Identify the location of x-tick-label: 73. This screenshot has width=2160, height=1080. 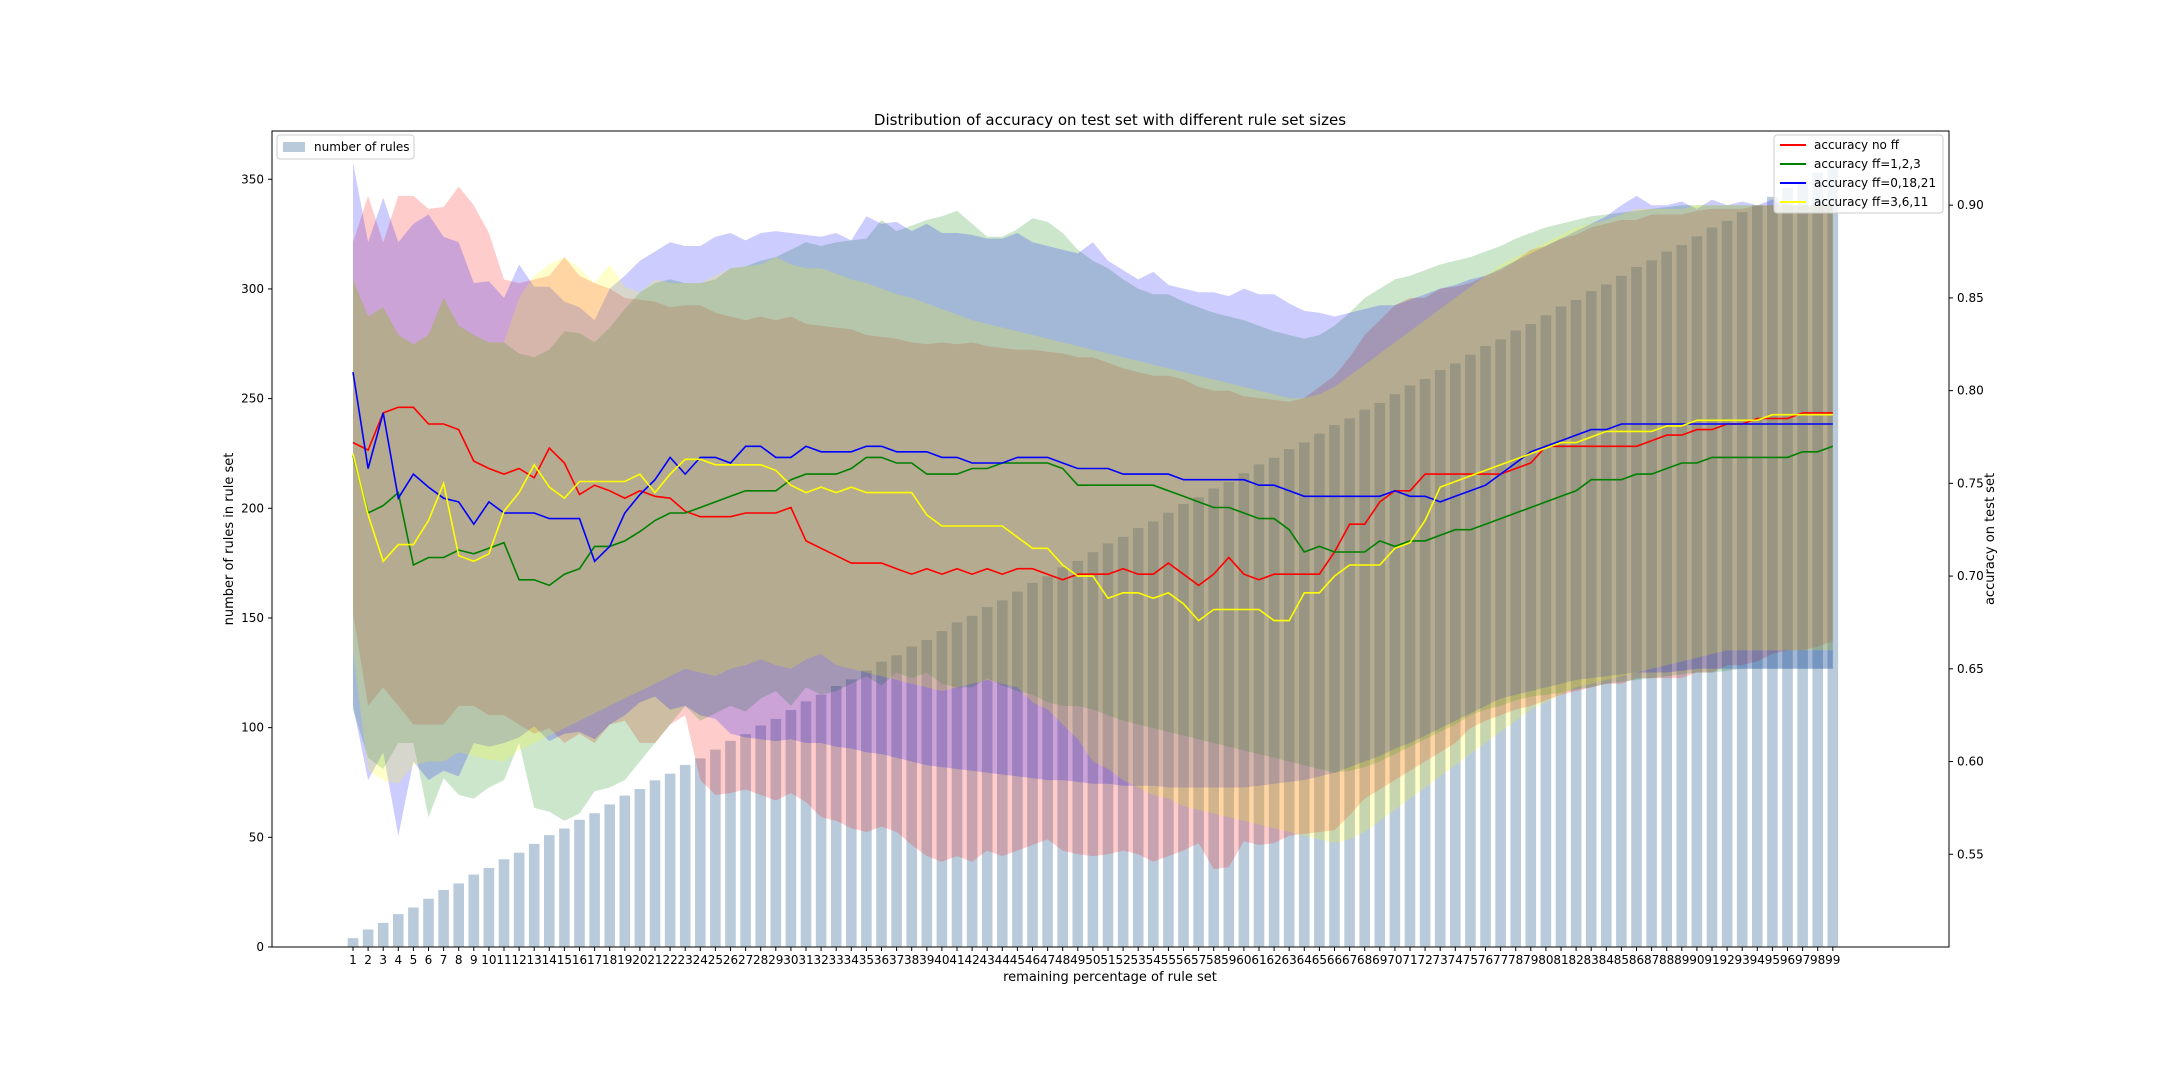
(1440, 960).